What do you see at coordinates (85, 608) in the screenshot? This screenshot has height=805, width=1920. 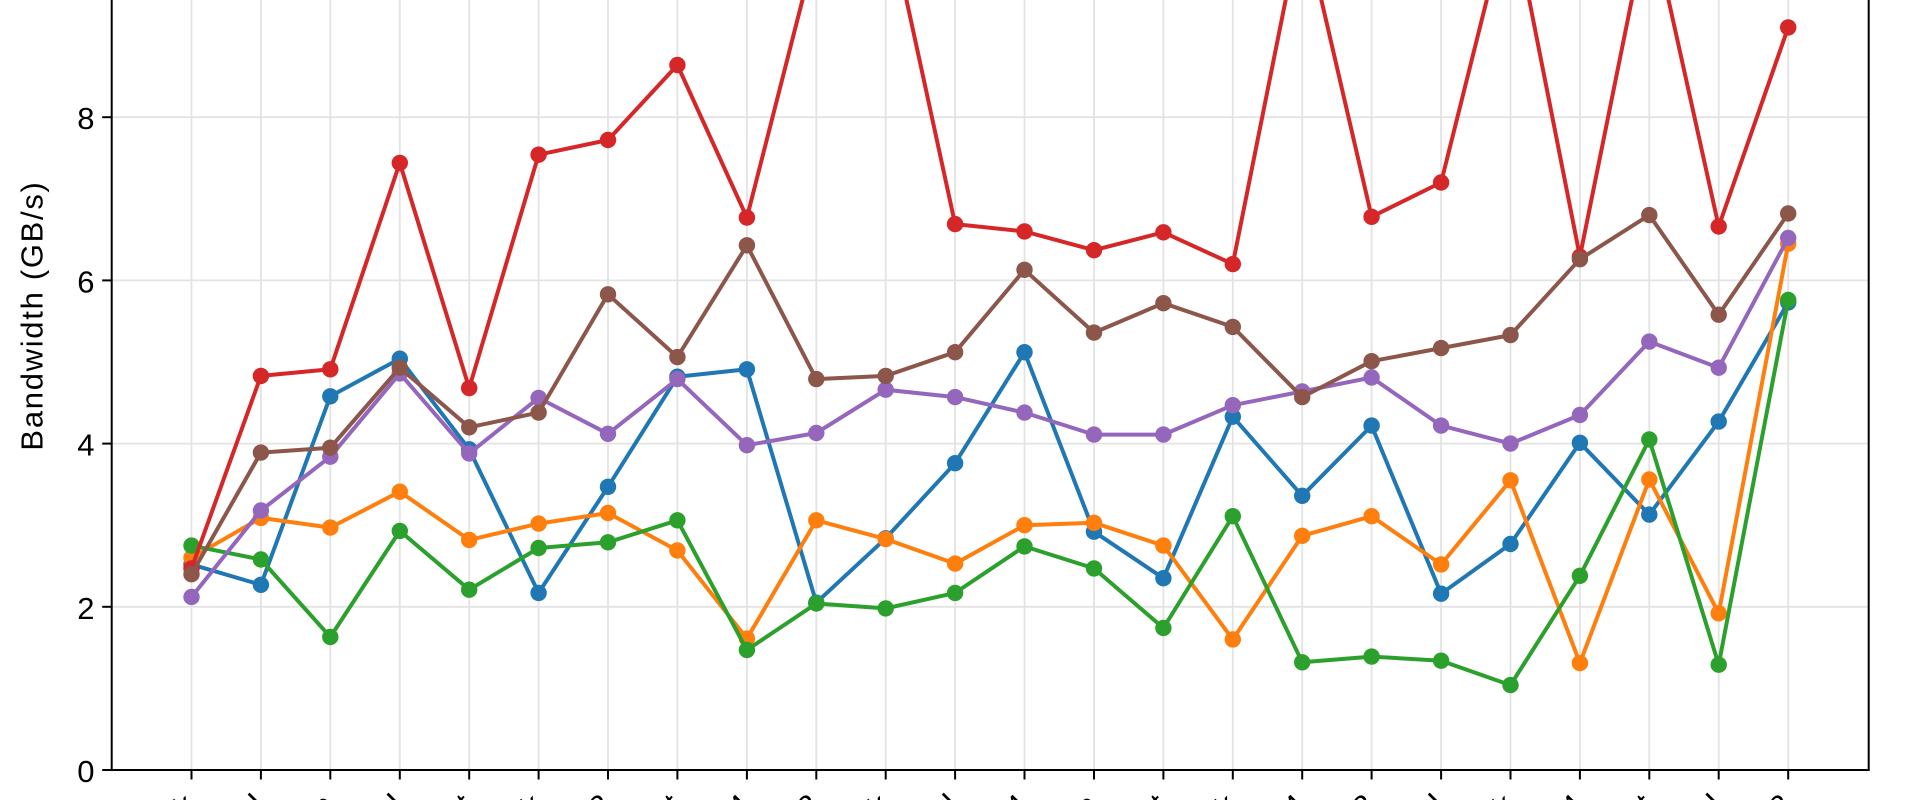 I see `svg-text: 2` at bounding box center [85, 608].